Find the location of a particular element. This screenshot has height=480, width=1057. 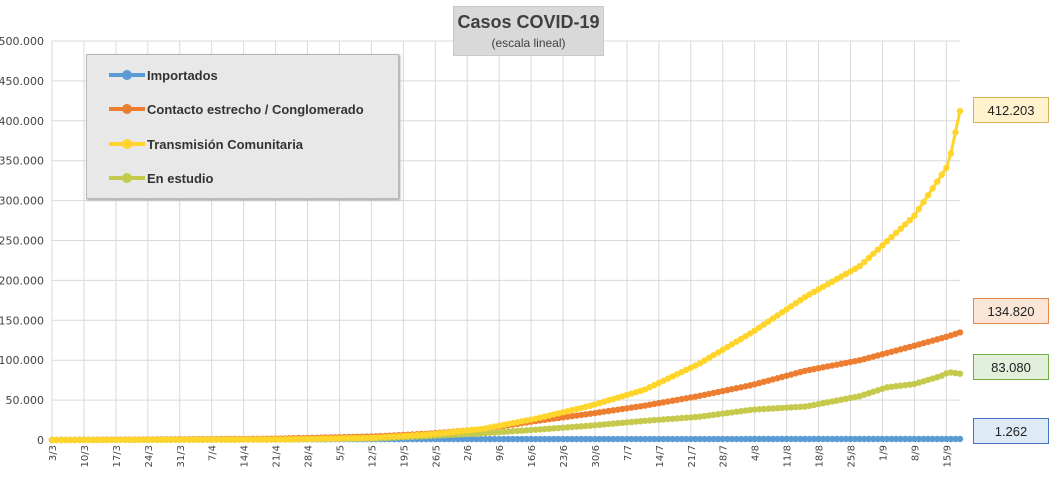

x-tick-label: 15/9 is located at coordinates (947, 456).